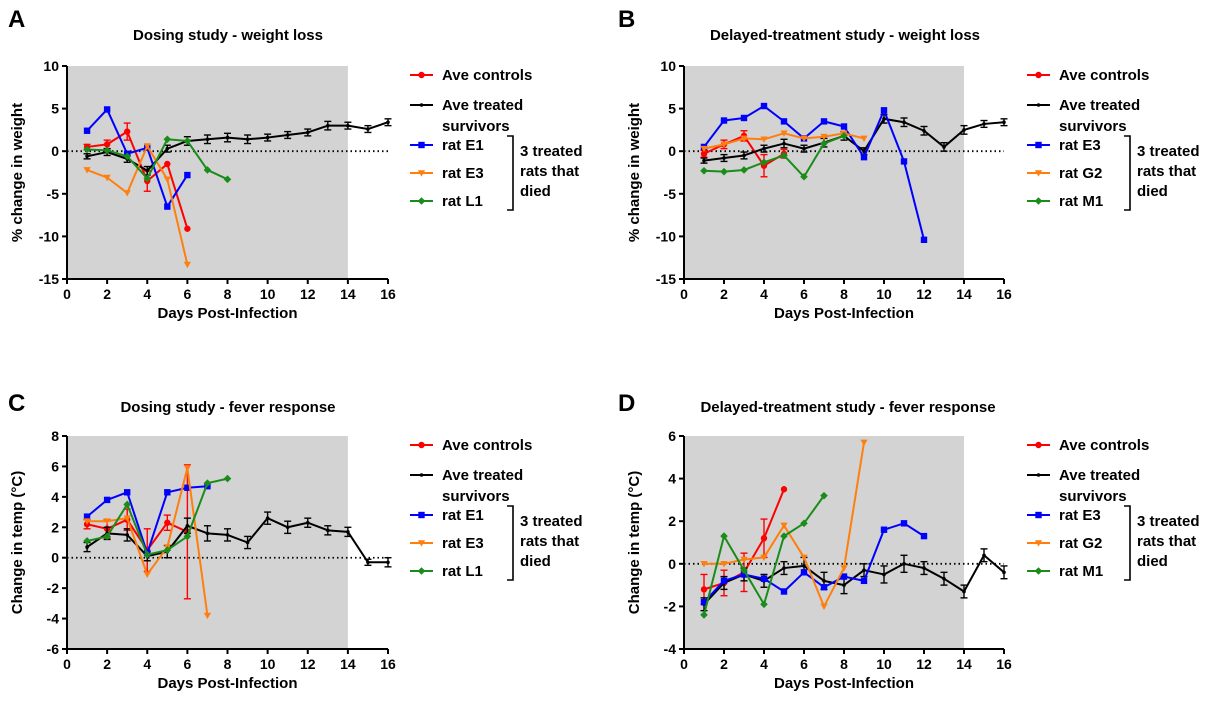  Describe the element at coordinates (549, 541) in the screenshot. I see `bracket-label: rats that` at that location.